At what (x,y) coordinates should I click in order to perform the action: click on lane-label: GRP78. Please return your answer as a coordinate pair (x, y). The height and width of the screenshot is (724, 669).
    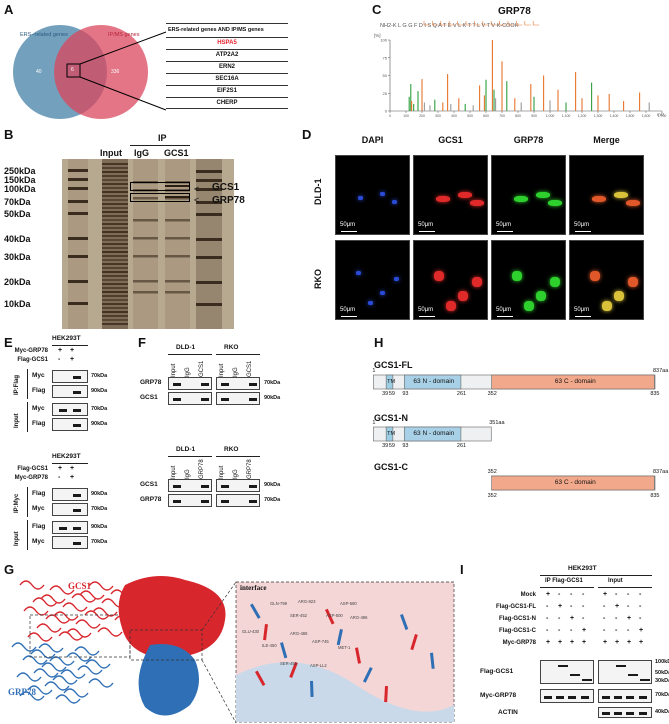
    Looking at the image, I should click on (202, 469).